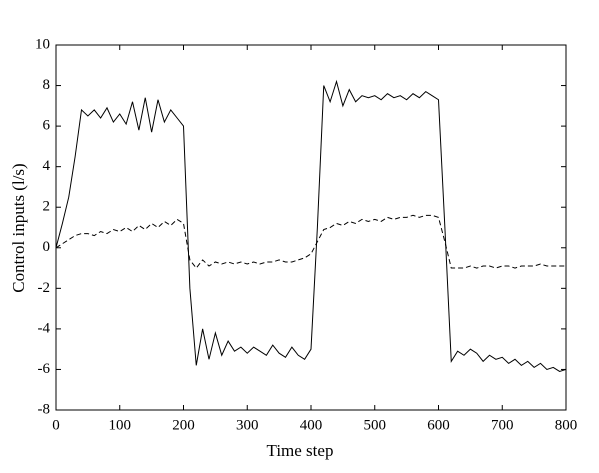 The height and width of the screenshot is (473, 599). Describe the element at coordinates (44, 369) in the screenshot. I see `y-tick-label: -6` at that location.